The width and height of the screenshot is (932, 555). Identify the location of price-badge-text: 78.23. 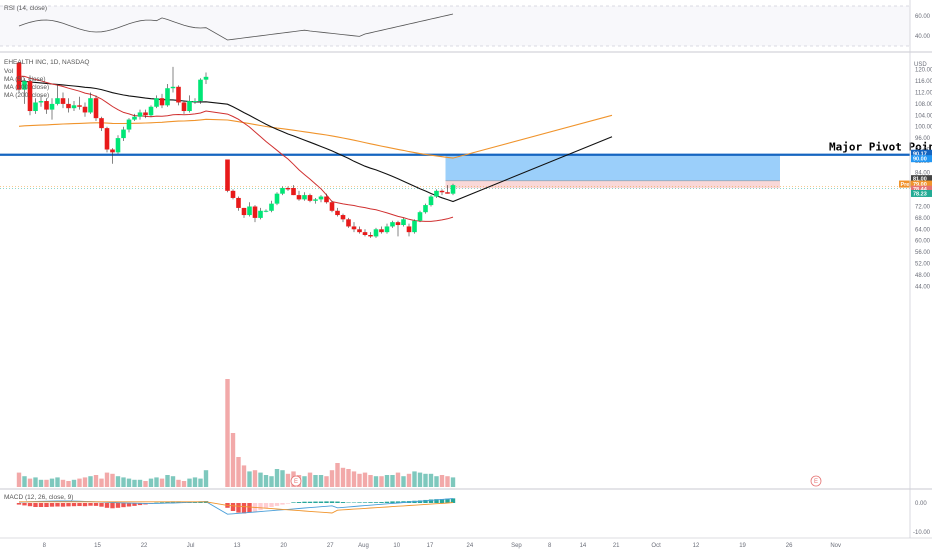
(920, 194).